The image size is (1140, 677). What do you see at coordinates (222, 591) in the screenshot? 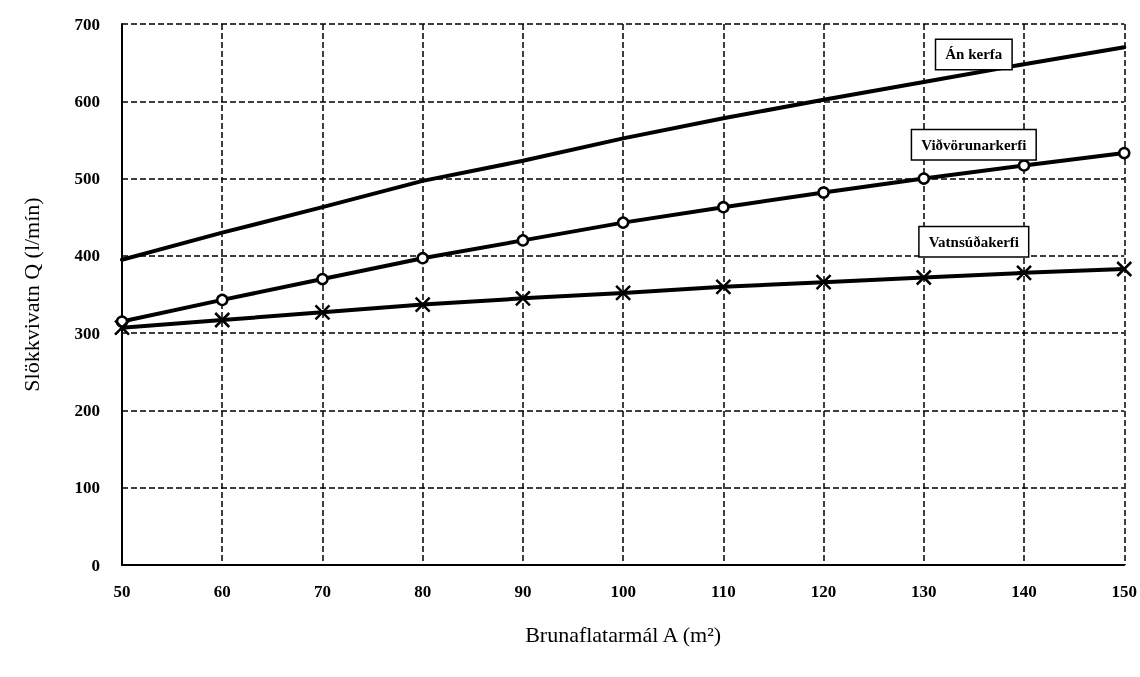
I see `x-tick-label: 60` at bounding box center [222, 591].